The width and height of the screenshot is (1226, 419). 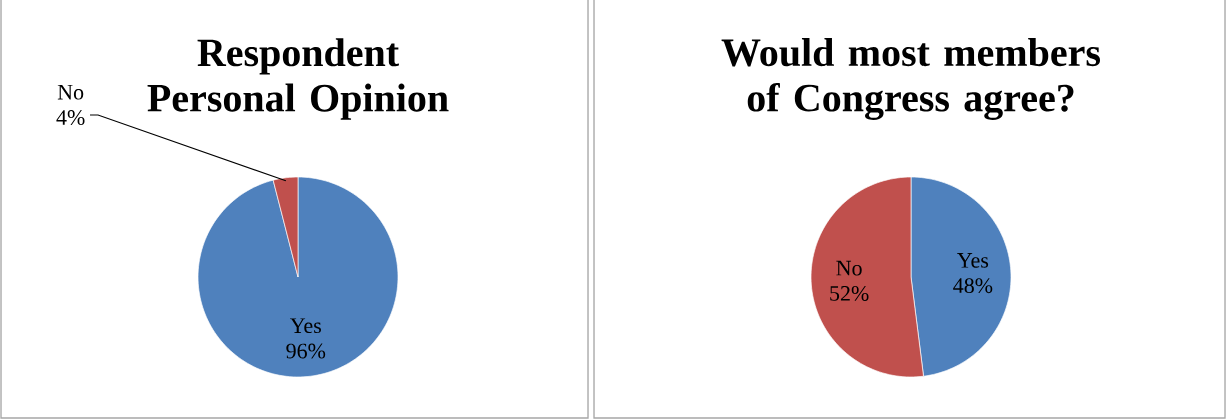 What do you see at coordinates (911, 79) in the screenshot?
I see `chart-title: Would most members of Congress agree?` at bounding box center [911, 79].